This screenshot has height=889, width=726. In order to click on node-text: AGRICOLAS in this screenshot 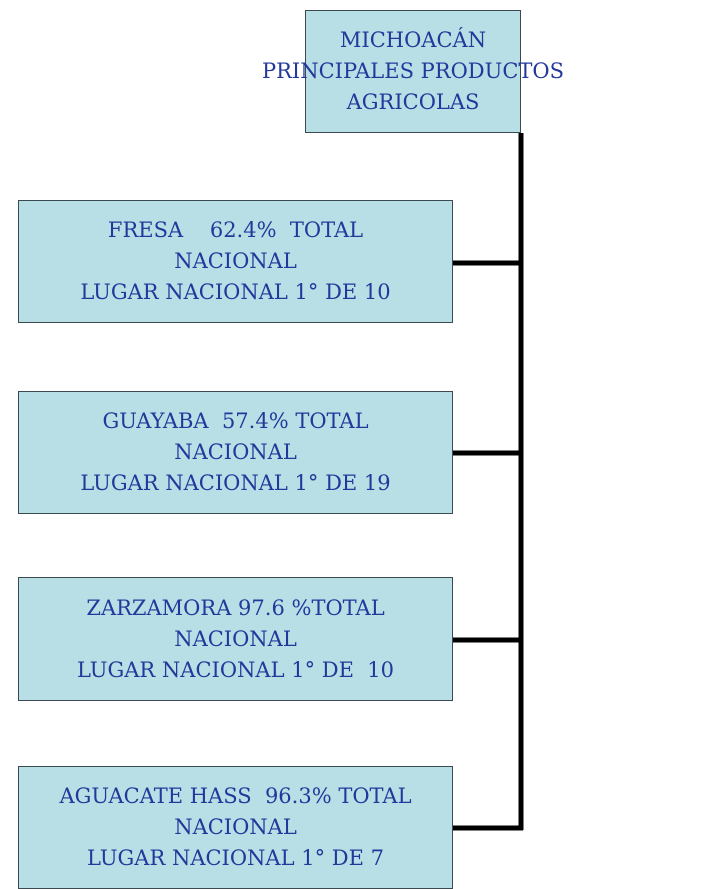, I will do `click(413, 102)`.